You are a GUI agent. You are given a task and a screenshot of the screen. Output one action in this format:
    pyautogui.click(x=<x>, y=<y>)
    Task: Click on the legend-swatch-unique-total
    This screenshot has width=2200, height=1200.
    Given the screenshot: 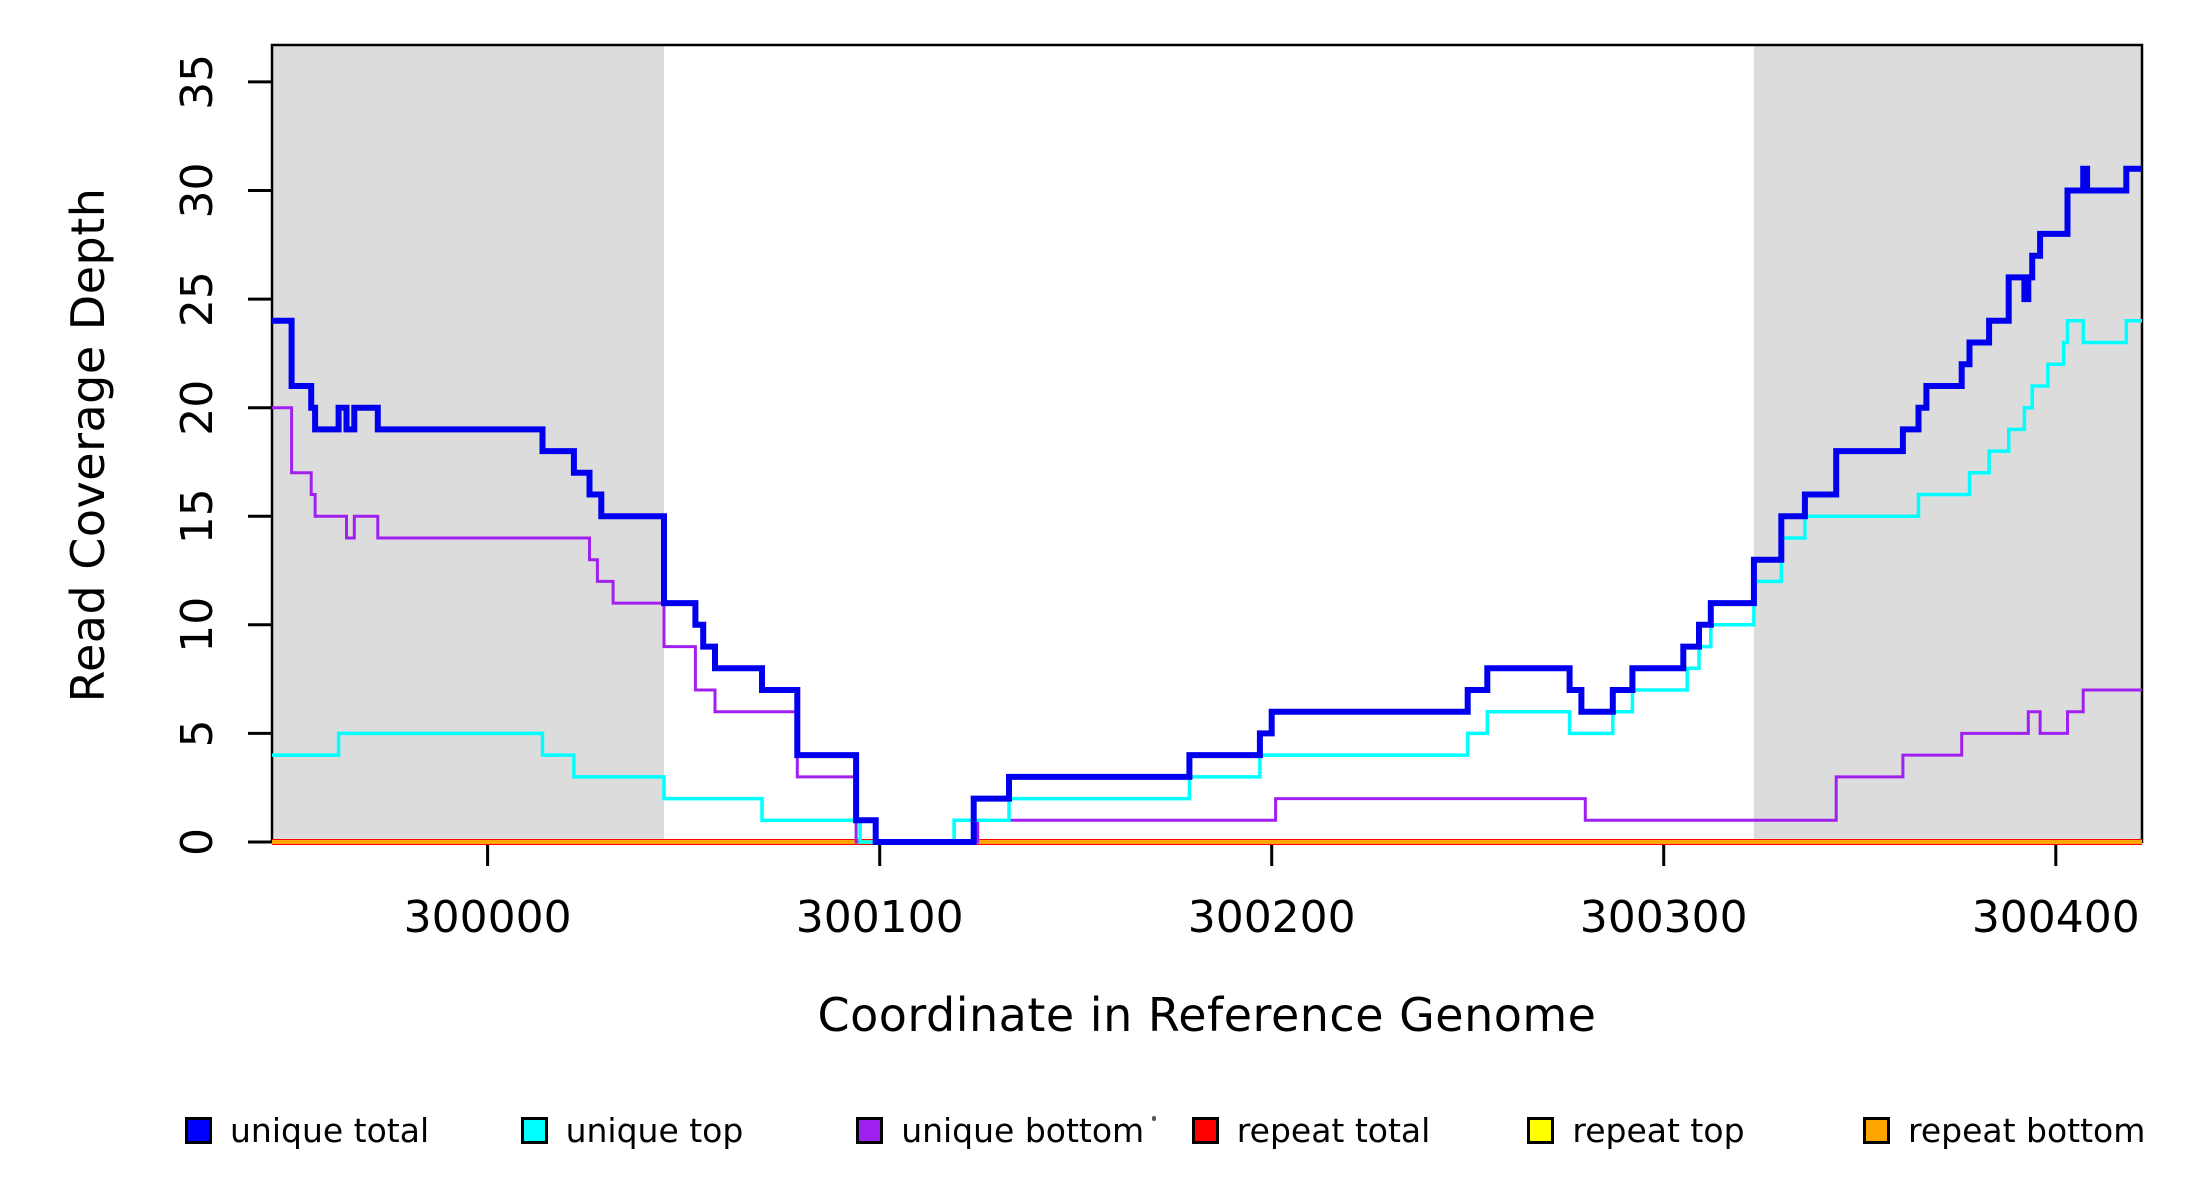 What is the action you would take?
    pyautogui.click(x=198, y=1130)
    